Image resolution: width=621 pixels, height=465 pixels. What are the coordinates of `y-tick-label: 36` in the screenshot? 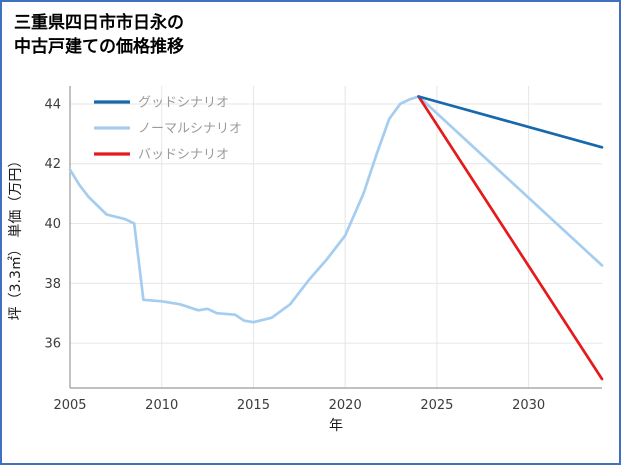 It's located at (52, 343).